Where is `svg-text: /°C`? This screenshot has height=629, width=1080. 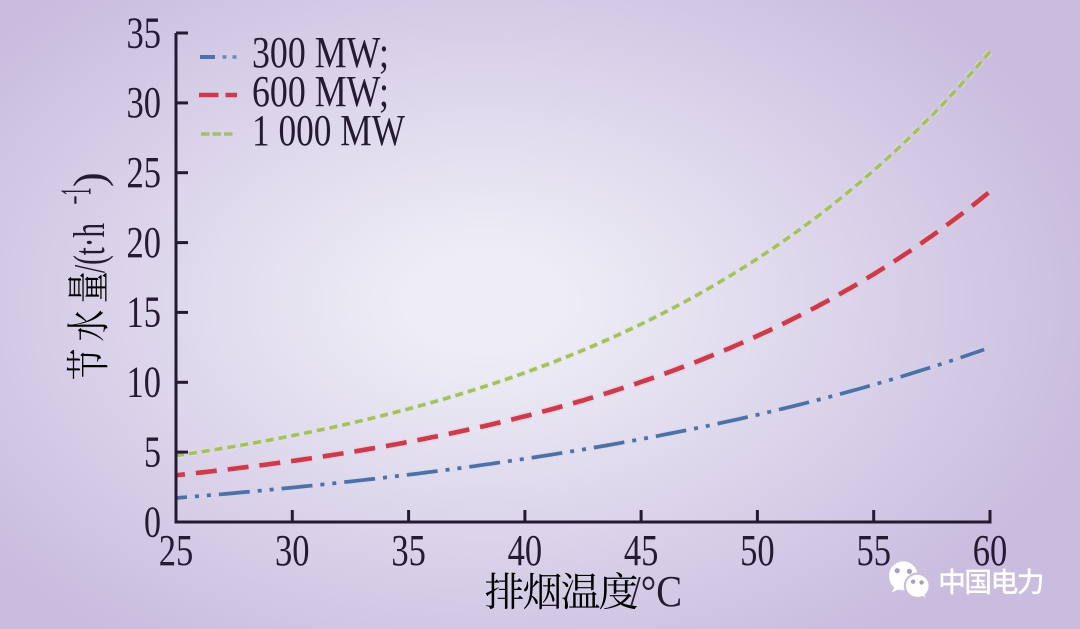
svg-text: /°C is located at coordinates (656, 591).